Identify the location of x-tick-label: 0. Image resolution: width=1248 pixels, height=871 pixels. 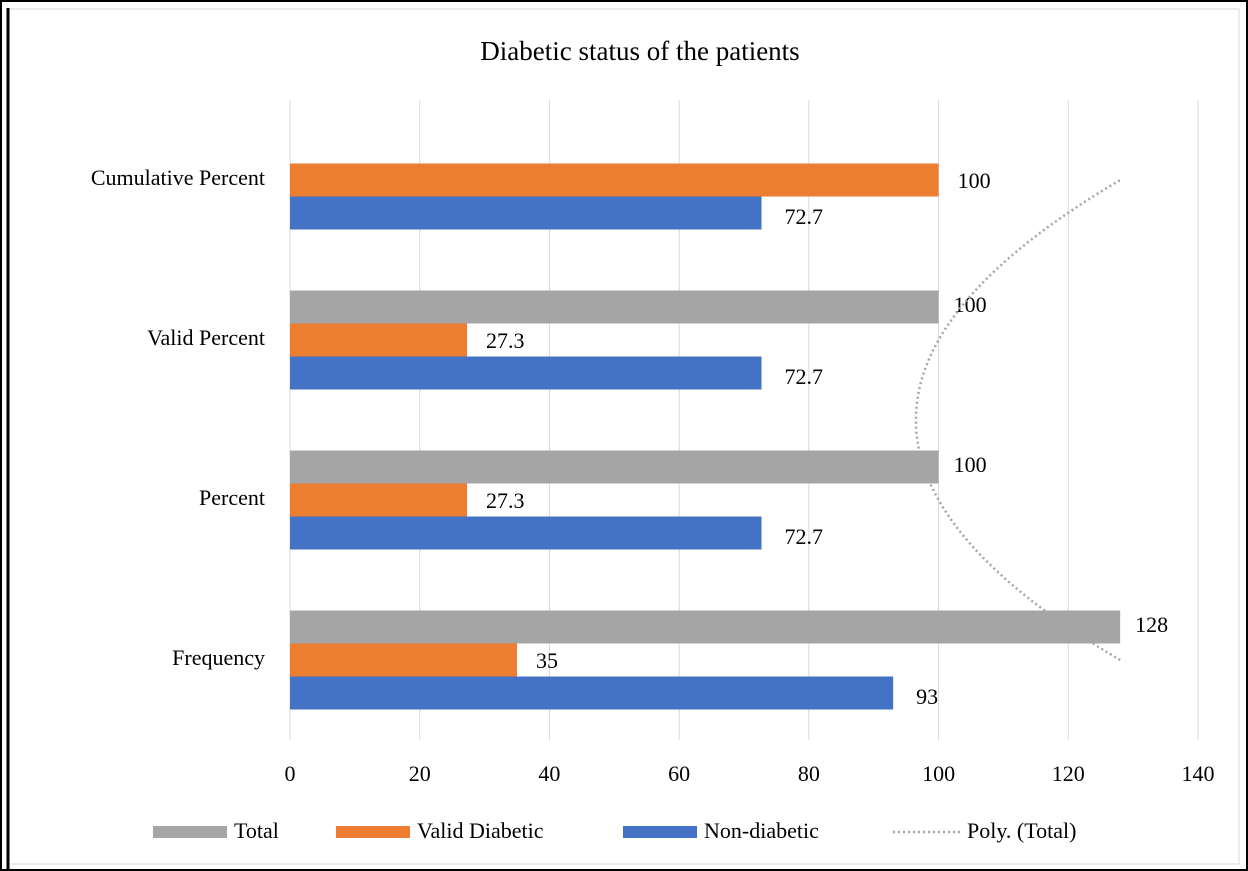
(290, 773).